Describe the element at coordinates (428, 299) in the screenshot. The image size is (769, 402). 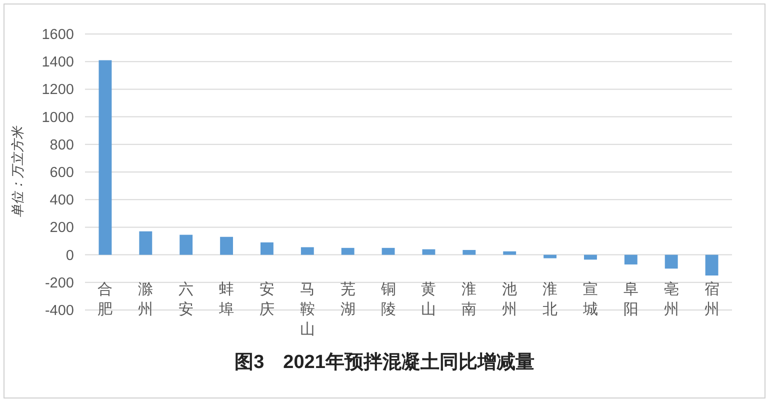
I see `x-tick-label: 黄山` at that location.